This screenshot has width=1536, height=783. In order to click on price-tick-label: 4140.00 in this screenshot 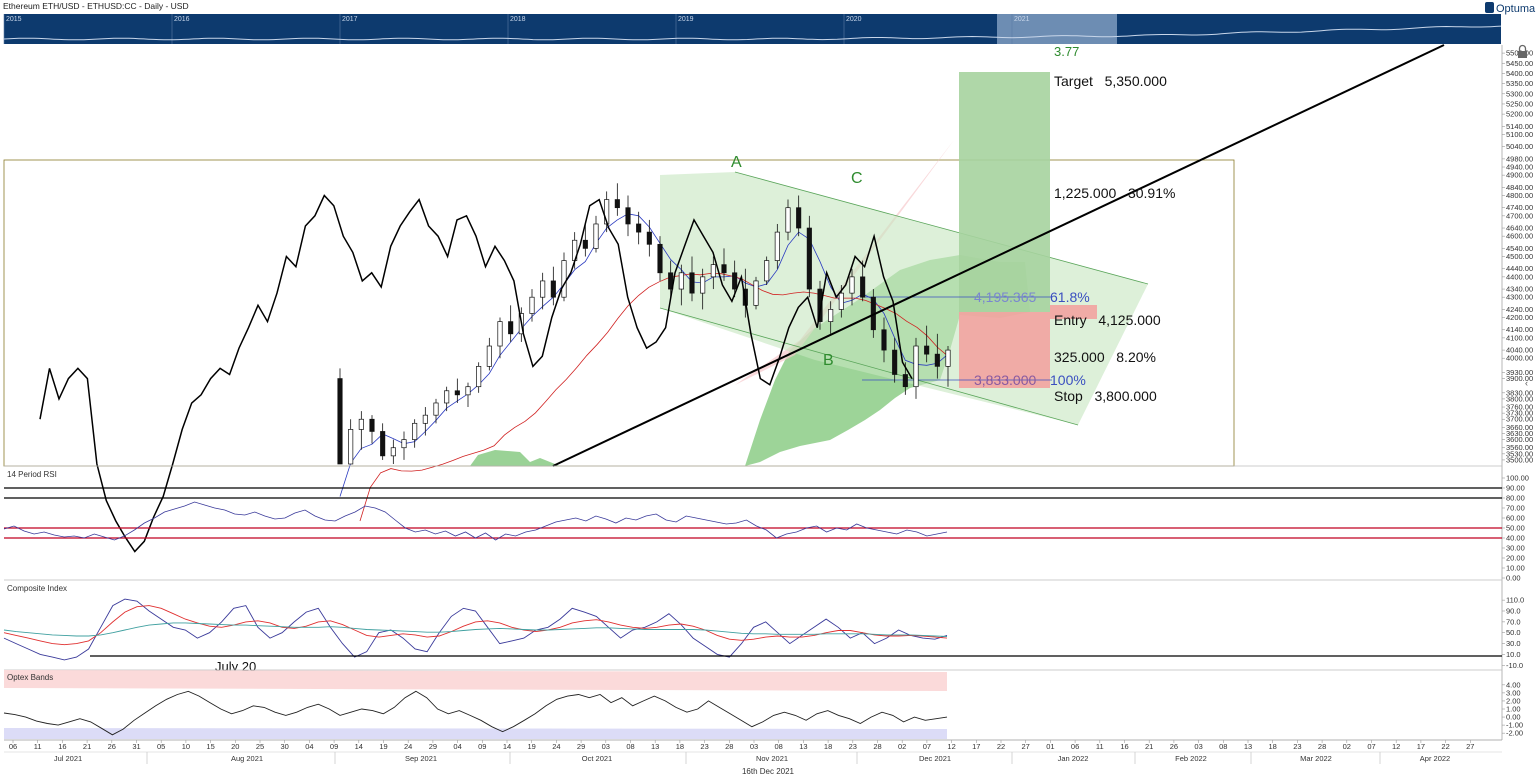, I will do `click(1519, 329)`.